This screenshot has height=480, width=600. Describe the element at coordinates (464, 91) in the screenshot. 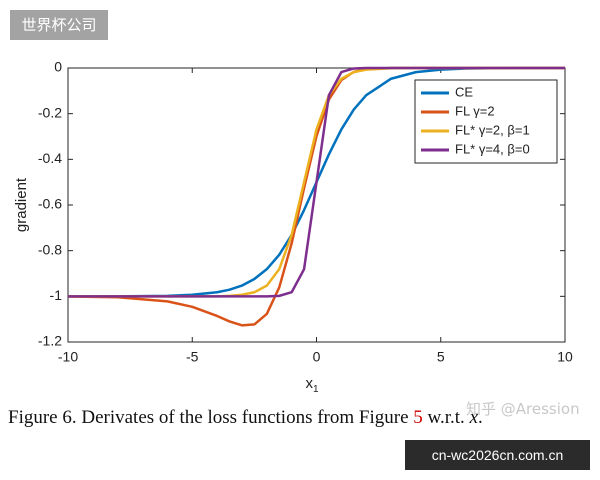

I see `legend-label: CE` at that location.